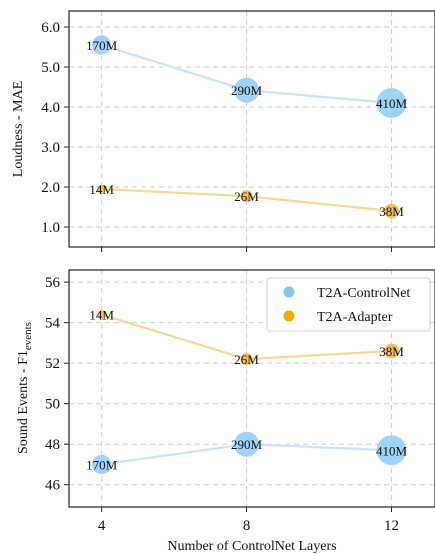  I want to click on legend: T2A-ControlNet T2A-Adapter, so click(348, 304).